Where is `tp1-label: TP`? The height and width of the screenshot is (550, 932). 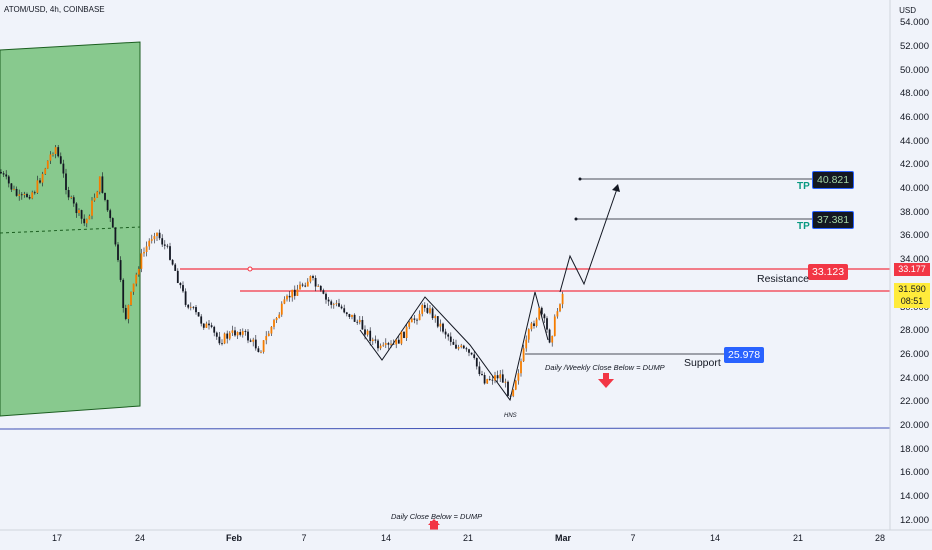
tp1-label: TP is located at coordinates (803, 186).